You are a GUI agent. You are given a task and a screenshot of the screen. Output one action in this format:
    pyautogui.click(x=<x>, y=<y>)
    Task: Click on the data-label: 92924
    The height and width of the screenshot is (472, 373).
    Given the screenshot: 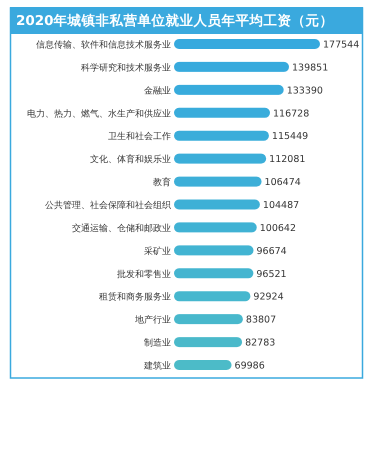 What is the action you would take?
    pyautogui.click(x=268, y=297)
    